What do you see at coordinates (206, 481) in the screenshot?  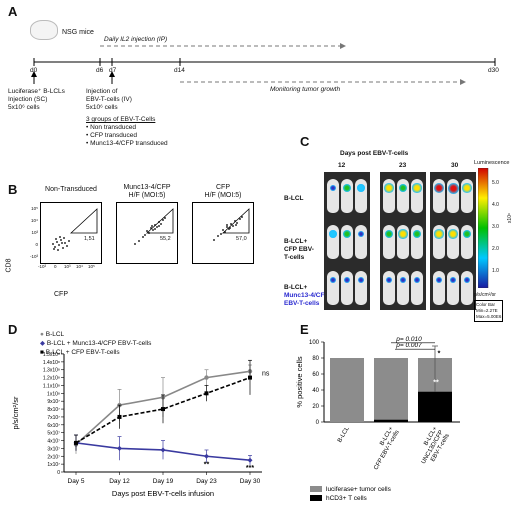 I see `x-tick-label: Day 23` at bounding box center [206, 481].